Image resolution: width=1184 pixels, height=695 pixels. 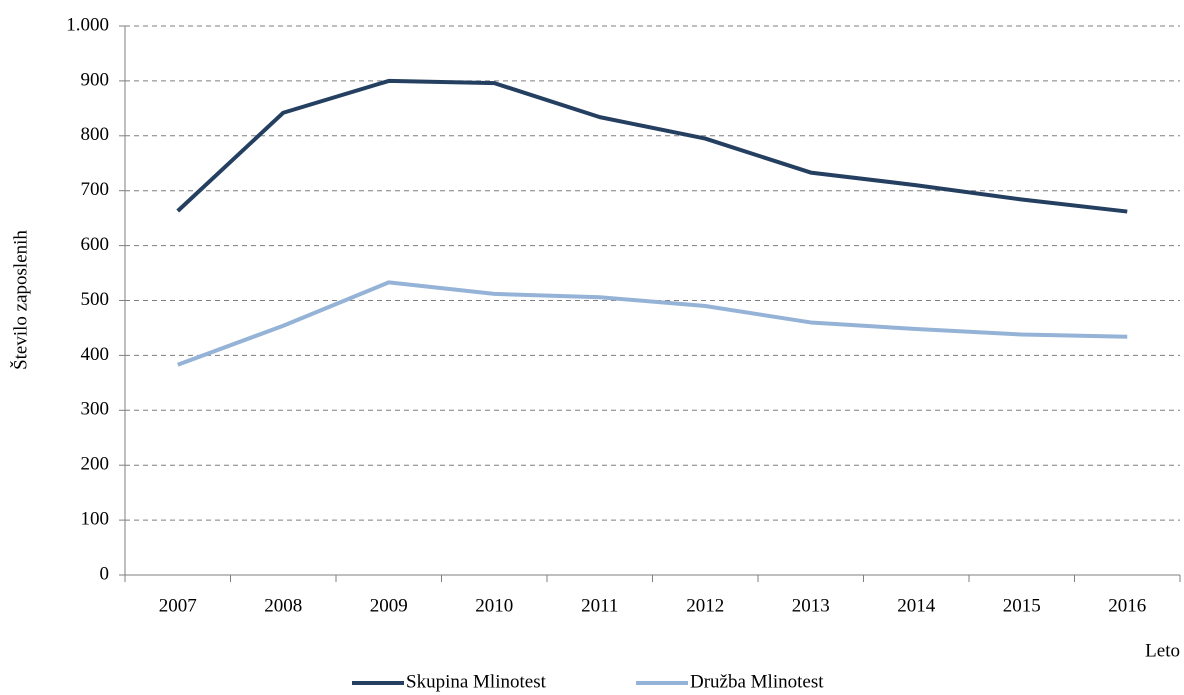 What do you see at coordinates (916, 605) in the screenshot?
I see `x-tick-label: 2014` at bounding box center [916, 605].